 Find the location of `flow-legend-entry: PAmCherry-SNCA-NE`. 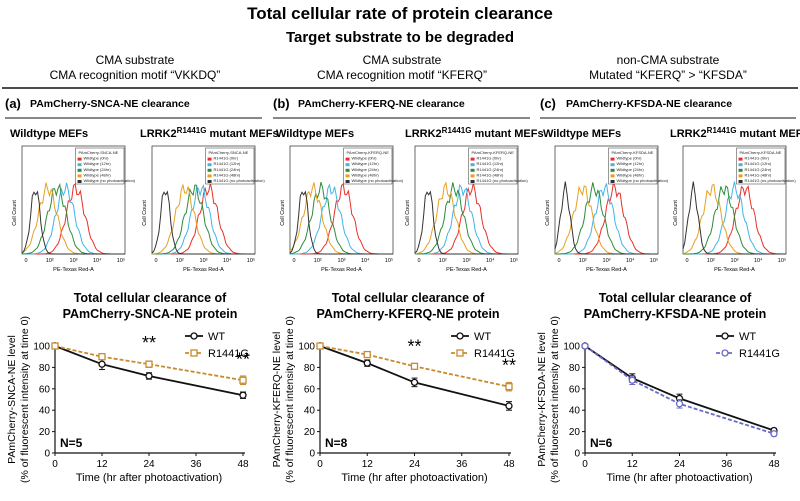

flow-legend-entry: PAmCherry-SNCA-NE is located at coordinates (99, 152).